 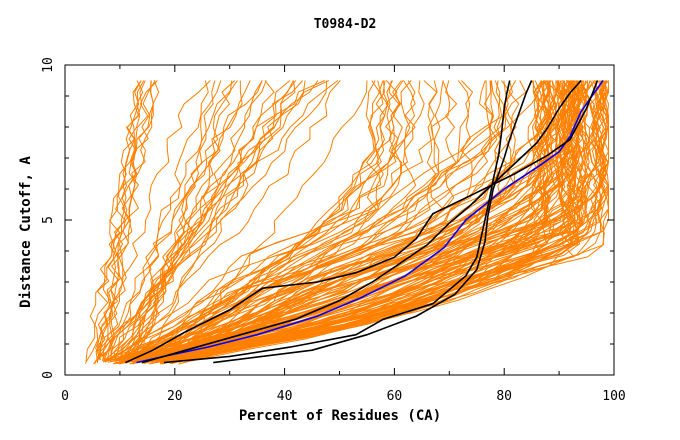 What do you see at coordinates (48, 220) in the screenshot?
I see `y-tick-label: 5` at bounding box center [48, 220].